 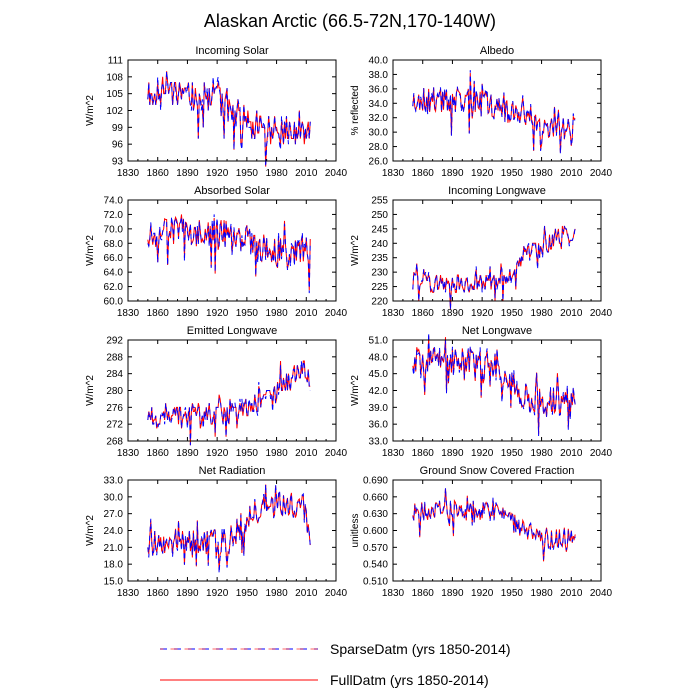 I want to click on y-tick-label: 39.0, so click(x=379, y=408).